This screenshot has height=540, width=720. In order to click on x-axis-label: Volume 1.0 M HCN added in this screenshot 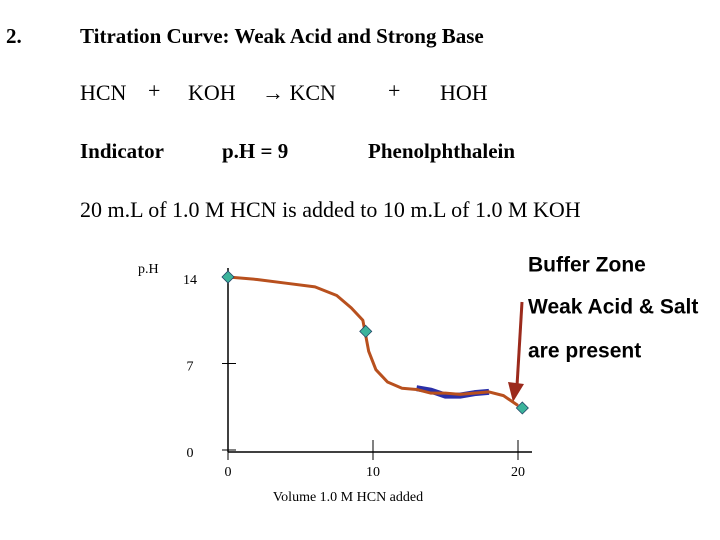, I will do `click(348, 497)`.